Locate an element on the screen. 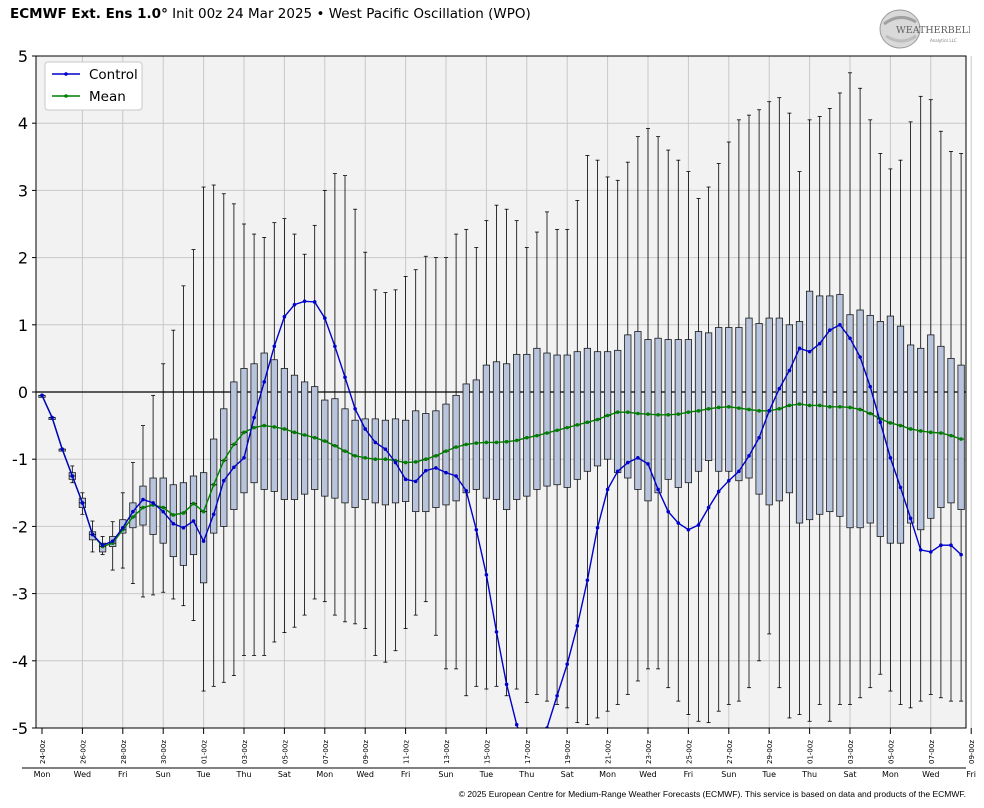  date-tick-label: 05-00z is located at coordinates (285, 752).